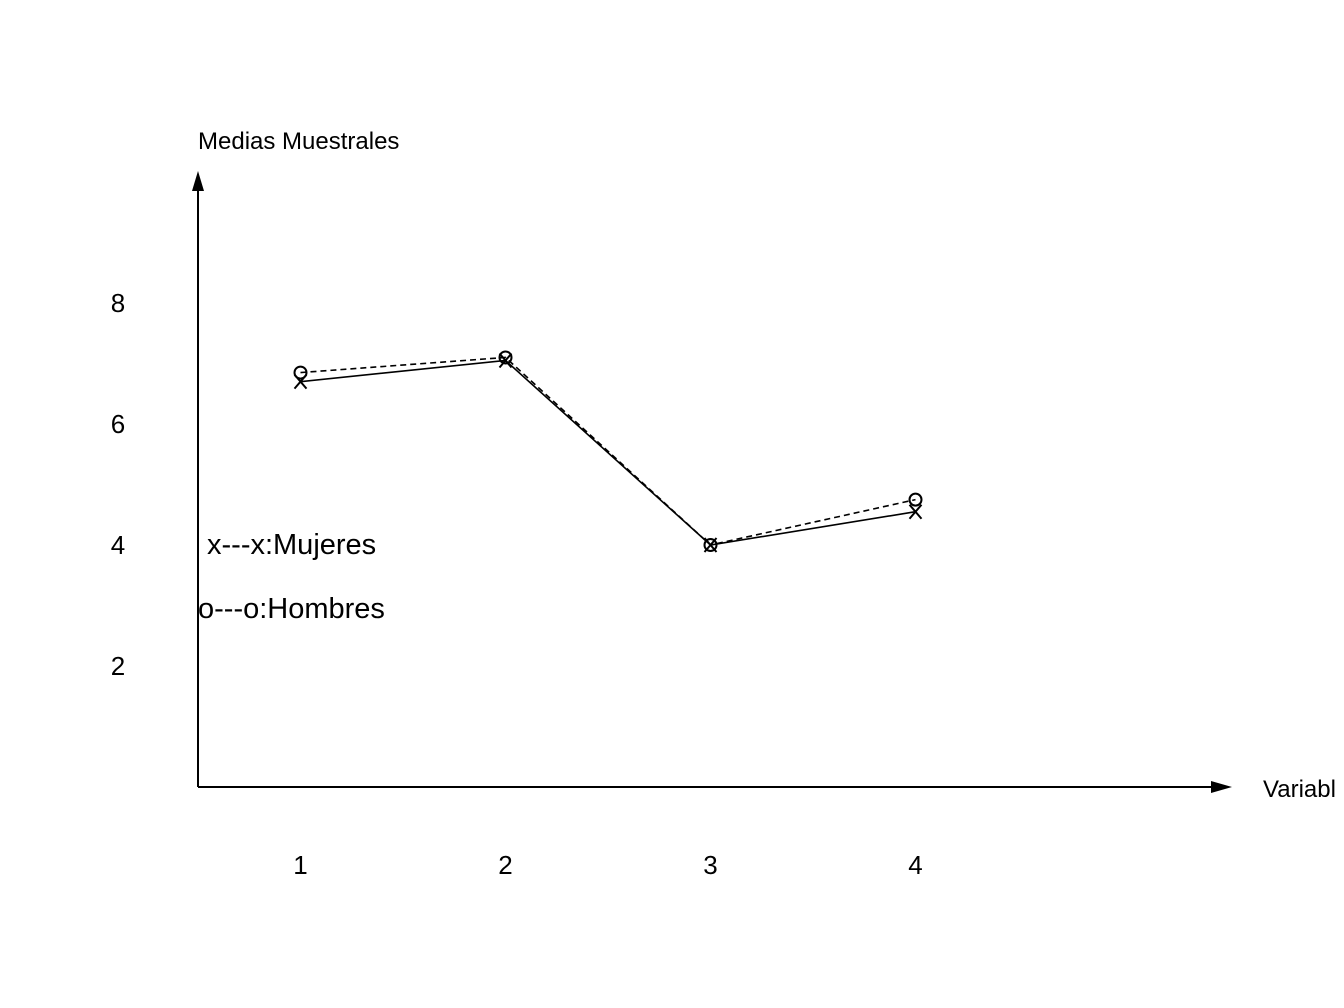 The width and height of the screenshot is (1344, 1008). I want to click on x-axis-arrow-icon, so click(1221, 787).